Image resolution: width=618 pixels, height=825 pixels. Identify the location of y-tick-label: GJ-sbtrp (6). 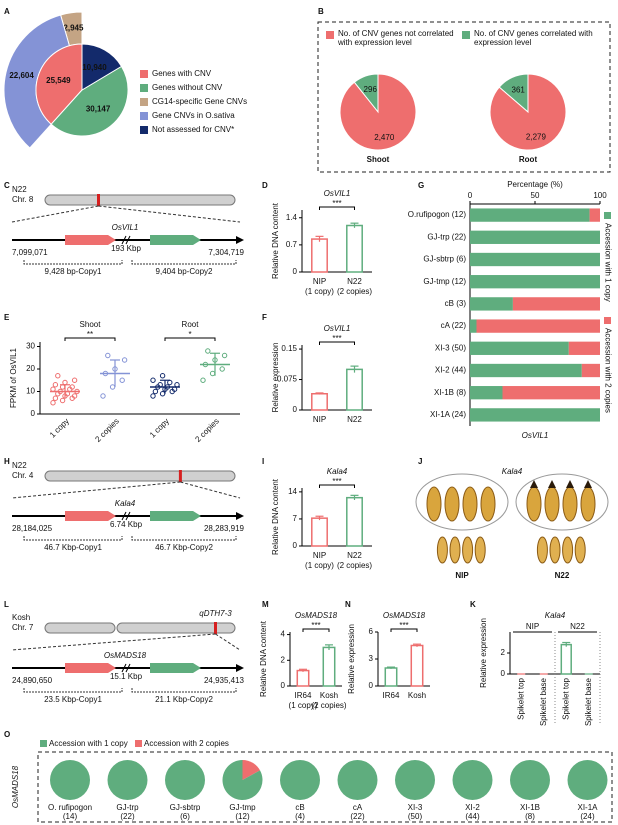
(444, 259).